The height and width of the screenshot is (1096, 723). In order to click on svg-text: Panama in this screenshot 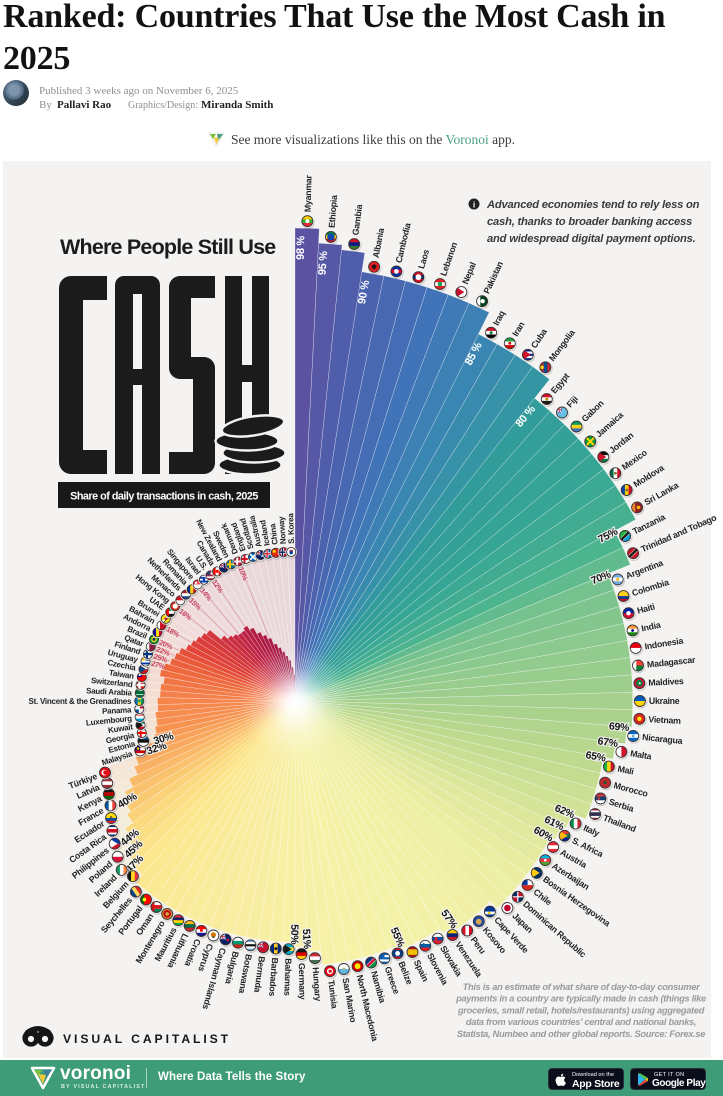, I will do `click(117, 710)`.